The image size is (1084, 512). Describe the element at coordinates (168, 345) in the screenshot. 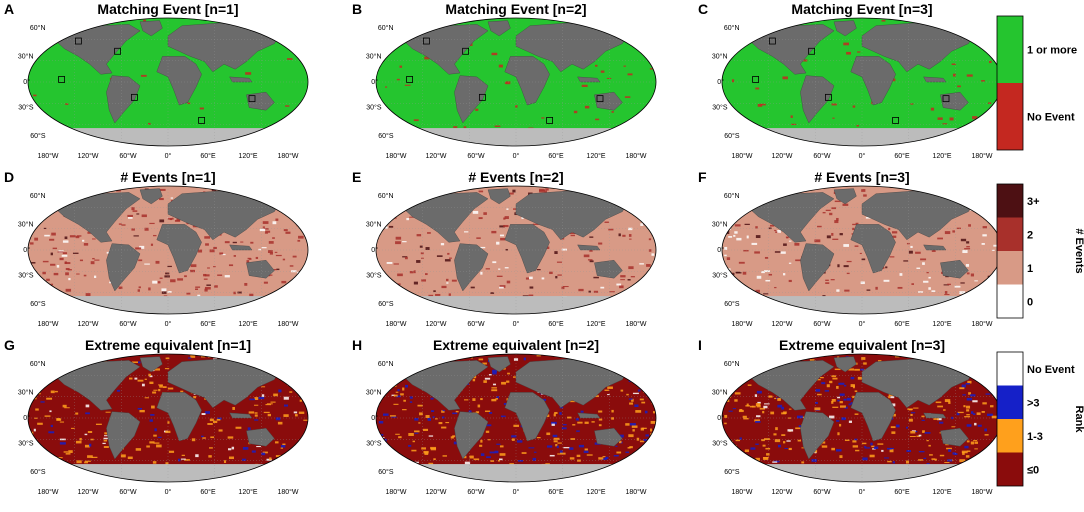

I see `panel-title: Extreme equivalent [n=1]` at that location.